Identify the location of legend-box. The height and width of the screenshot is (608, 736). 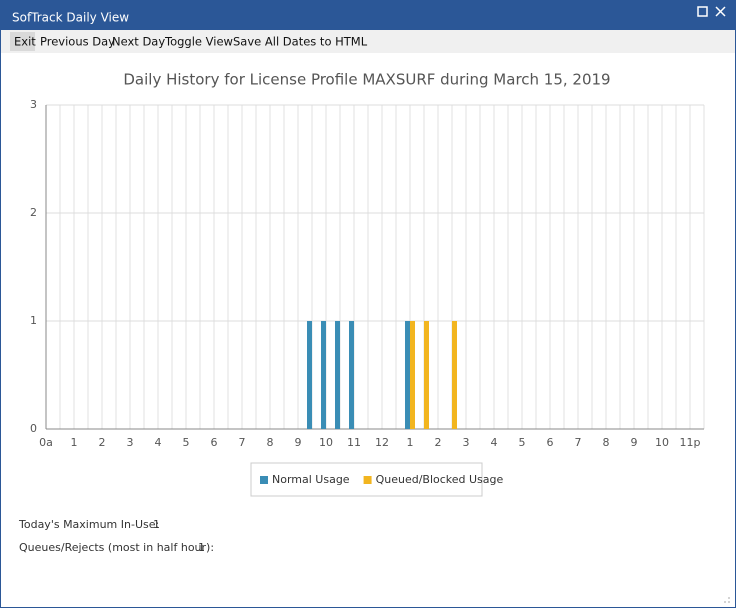
(366, 479).